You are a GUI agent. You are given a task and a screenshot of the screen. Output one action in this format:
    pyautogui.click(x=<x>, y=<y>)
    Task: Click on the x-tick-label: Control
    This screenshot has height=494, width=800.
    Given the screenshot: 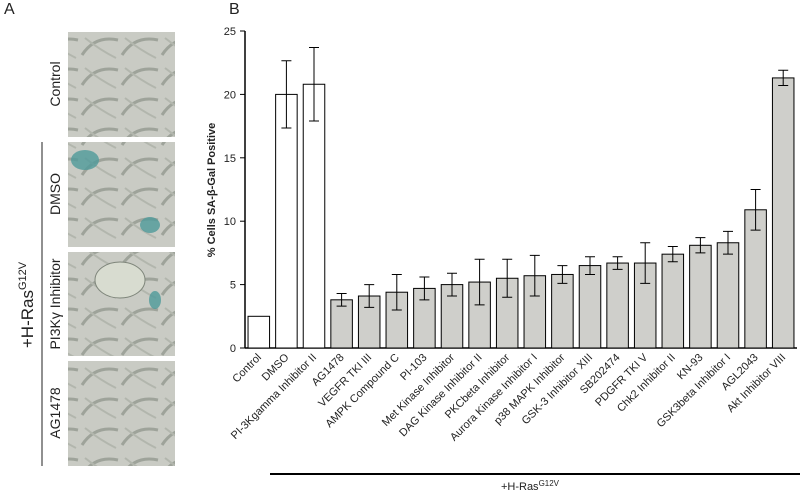 What is the action you would take?
    pyautogui.click(x=247, y=369)
    